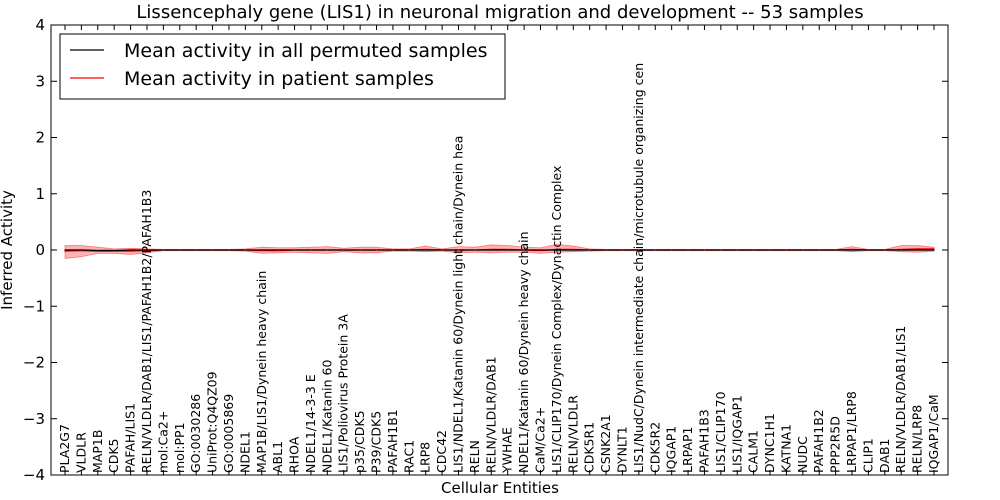  I want to click on x-tick-label: KATNA1, so click(785, 448).